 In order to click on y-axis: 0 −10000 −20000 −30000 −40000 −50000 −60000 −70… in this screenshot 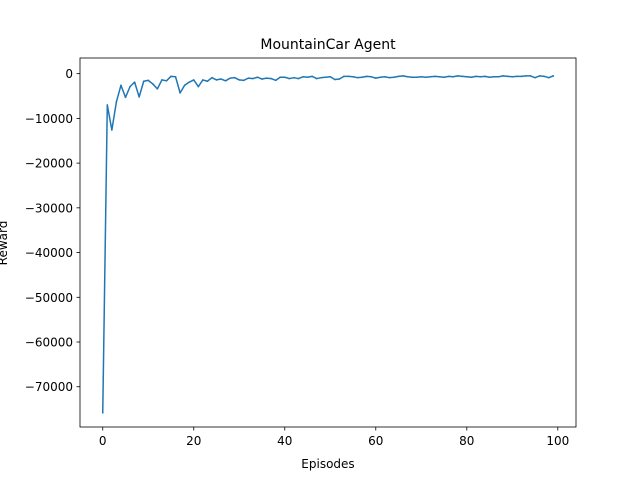, I will do `click(52, 230)`.